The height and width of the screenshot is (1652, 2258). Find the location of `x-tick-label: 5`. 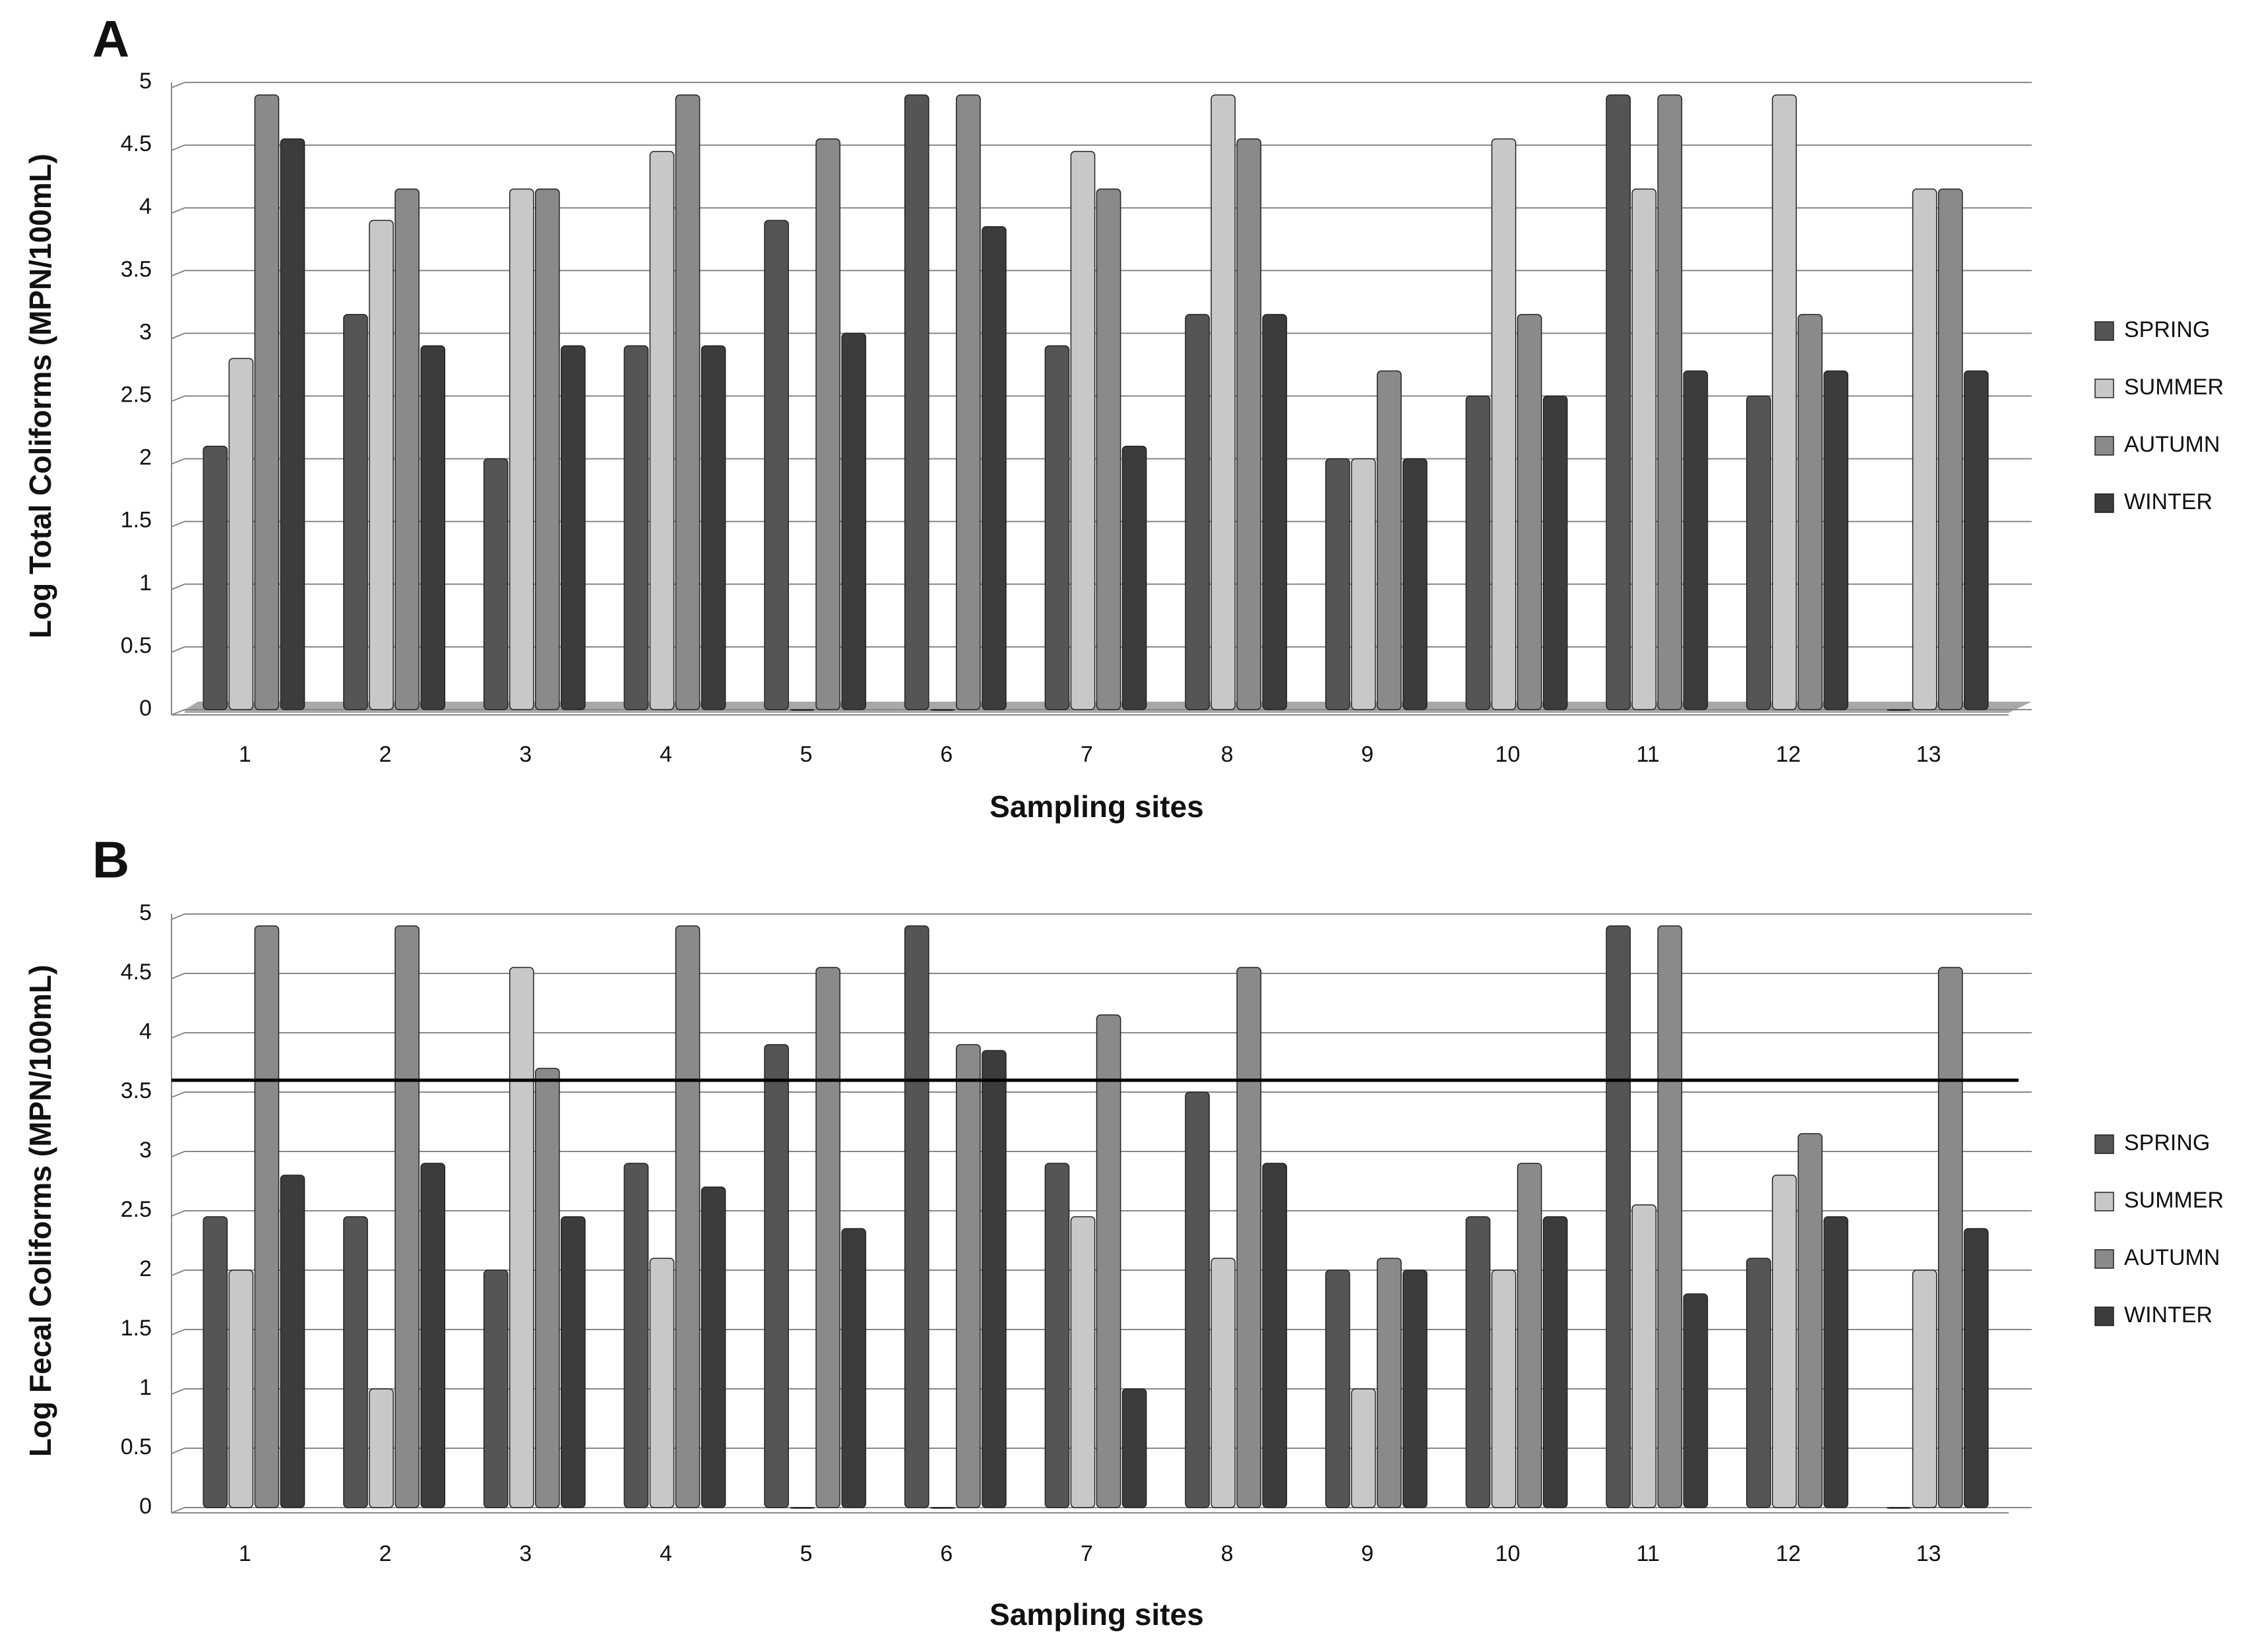

x-tick-label: 5 is located at coordinates (806, 754).